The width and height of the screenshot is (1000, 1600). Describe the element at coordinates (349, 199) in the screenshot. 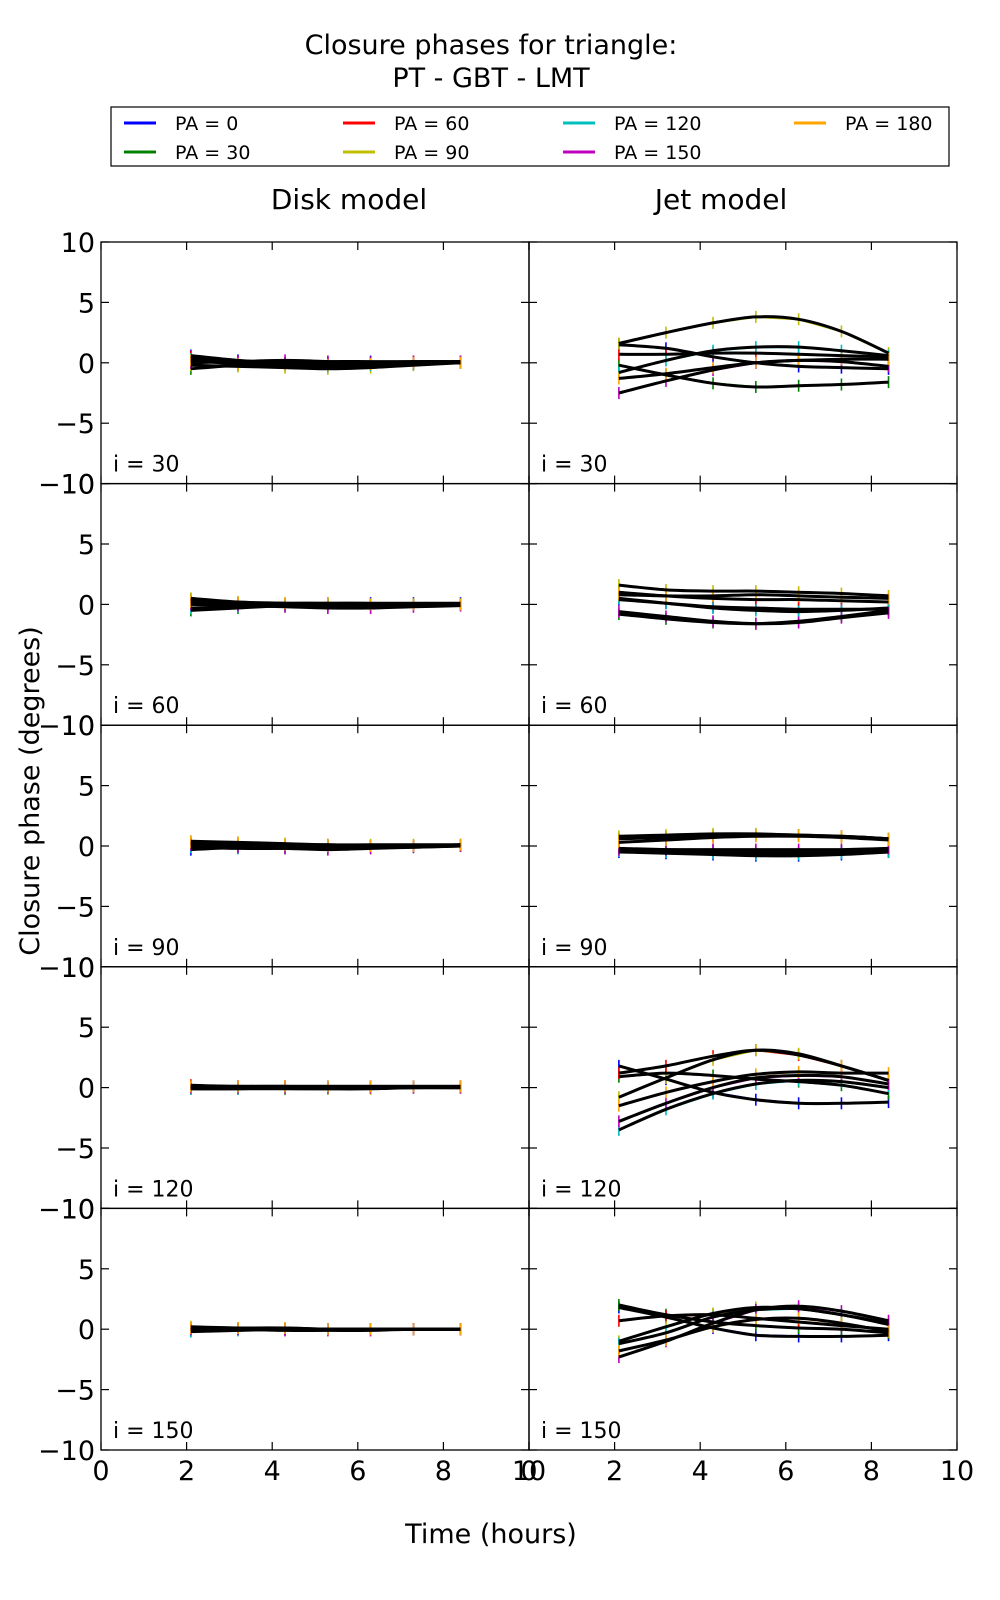

I see `column-title-disk: Disk model` at that location.